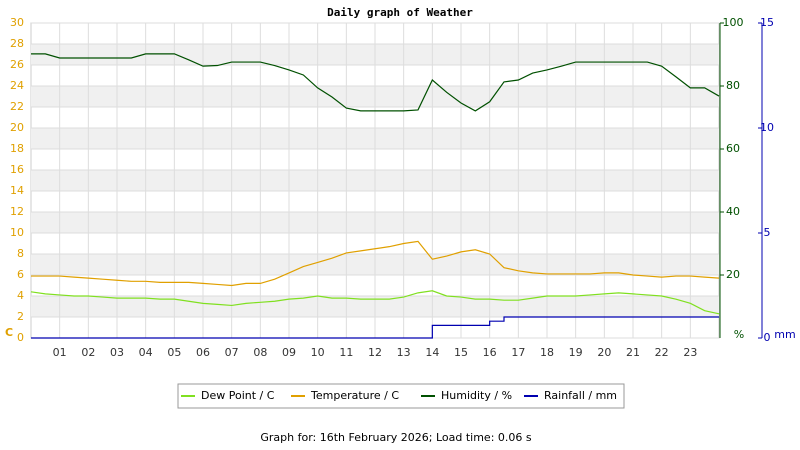 The height and width of the screenshot is (450, 800). What do you see at coordinates (17, 43) in the screenshot?
I see `y-tick-label: 28` at bounding box center [17, 43].